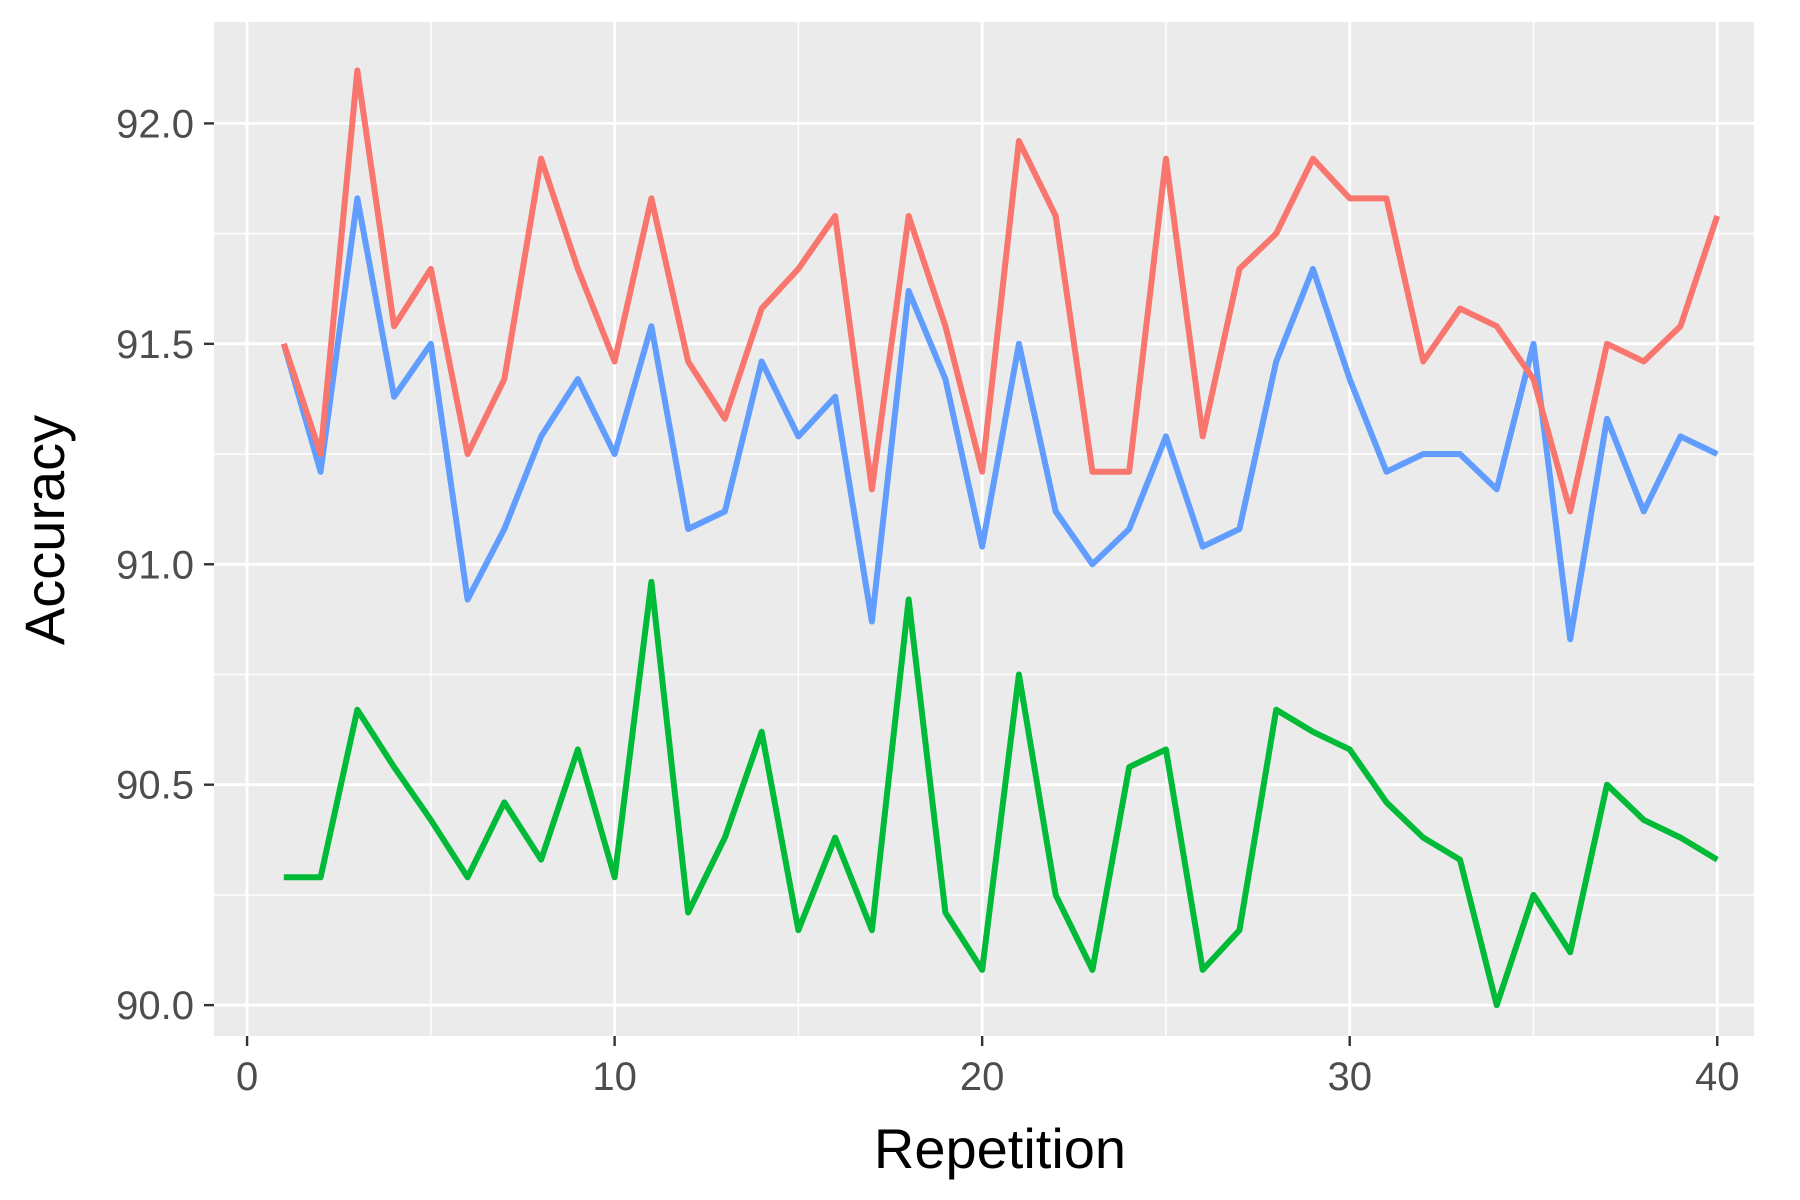 This screenshot has width=1800, height=1200. Describe the element at coordinates (614, 1077) in the screenshot. I see `x-tick-label: 10` at that location.